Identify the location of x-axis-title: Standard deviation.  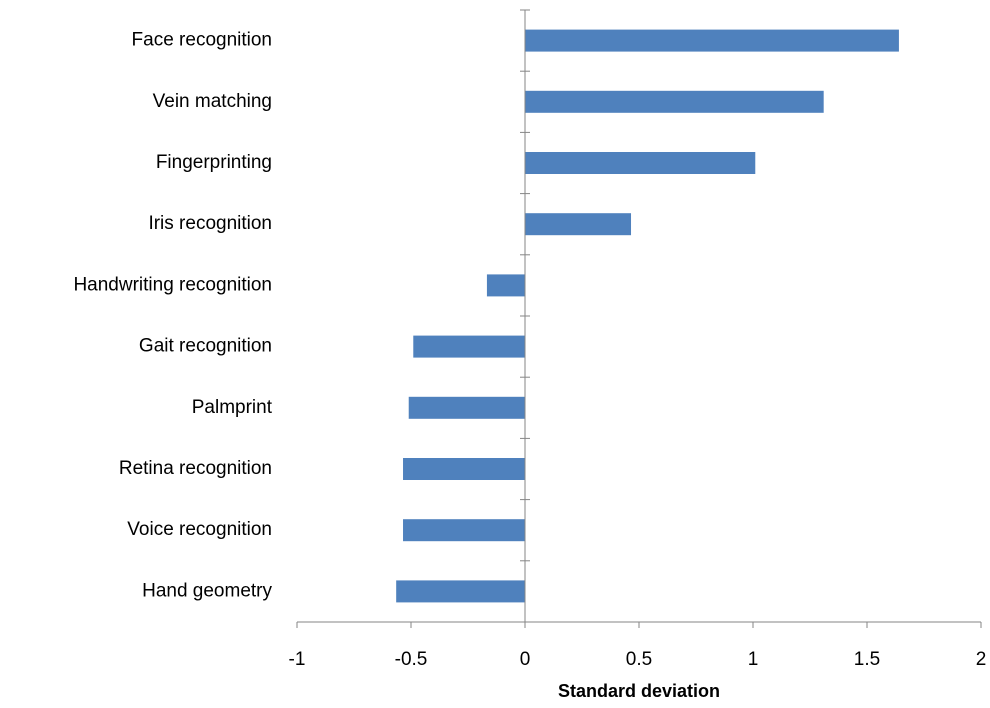
(639, 691).